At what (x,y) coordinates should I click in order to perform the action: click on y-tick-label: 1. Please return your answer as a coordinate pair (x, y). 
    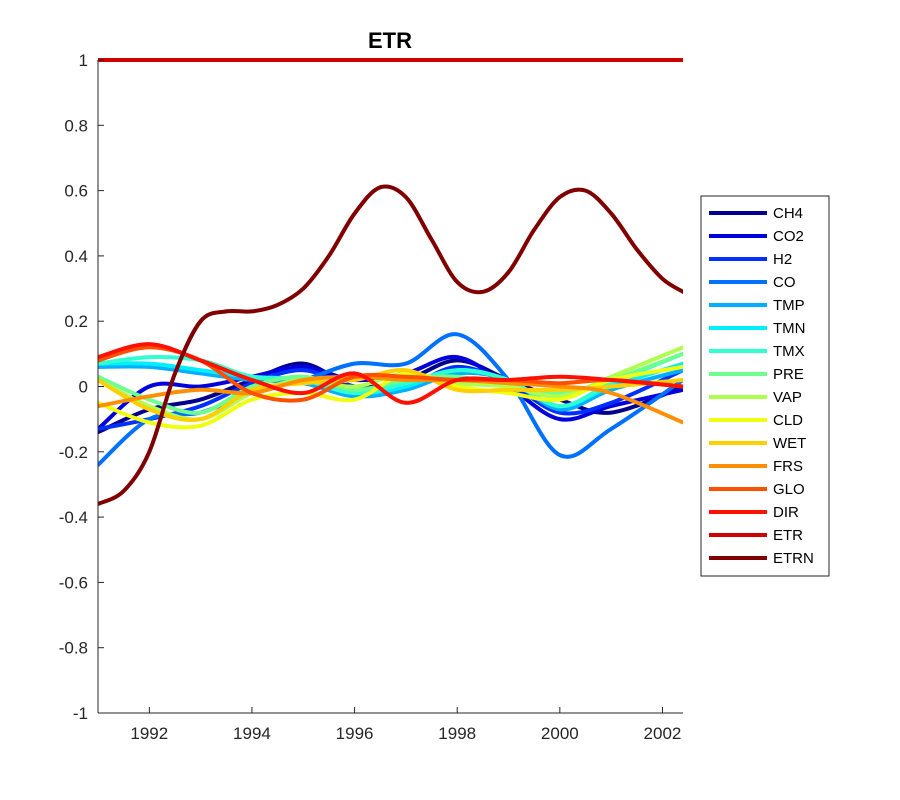
    Looking at the image, I should click on (83, 60).